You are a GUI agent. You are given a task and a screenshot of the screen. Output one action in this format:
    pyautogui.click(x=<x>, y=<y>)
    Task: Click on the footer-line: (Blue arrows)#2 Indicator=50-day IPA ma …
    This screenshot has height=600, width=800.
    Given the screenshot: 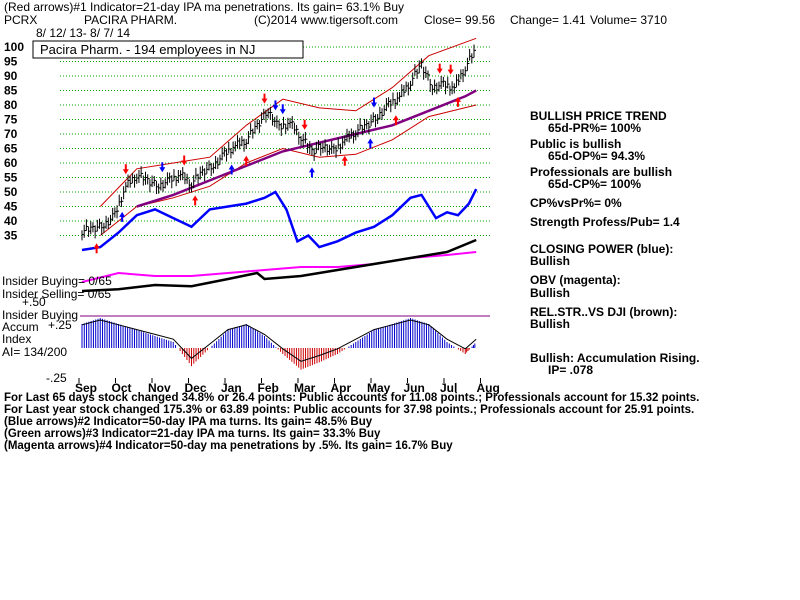 What is the action you would take?
    pyautogui.click(x=188, y=422)
    